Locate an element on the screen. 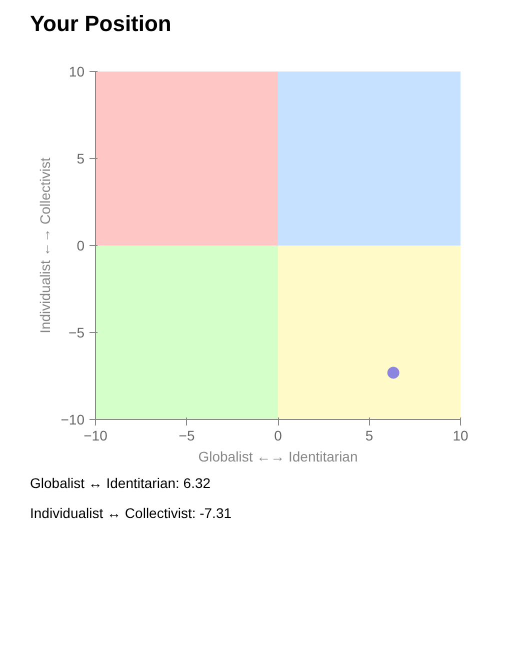  y-tick-label: −5 is located at coordinates (76, 332).